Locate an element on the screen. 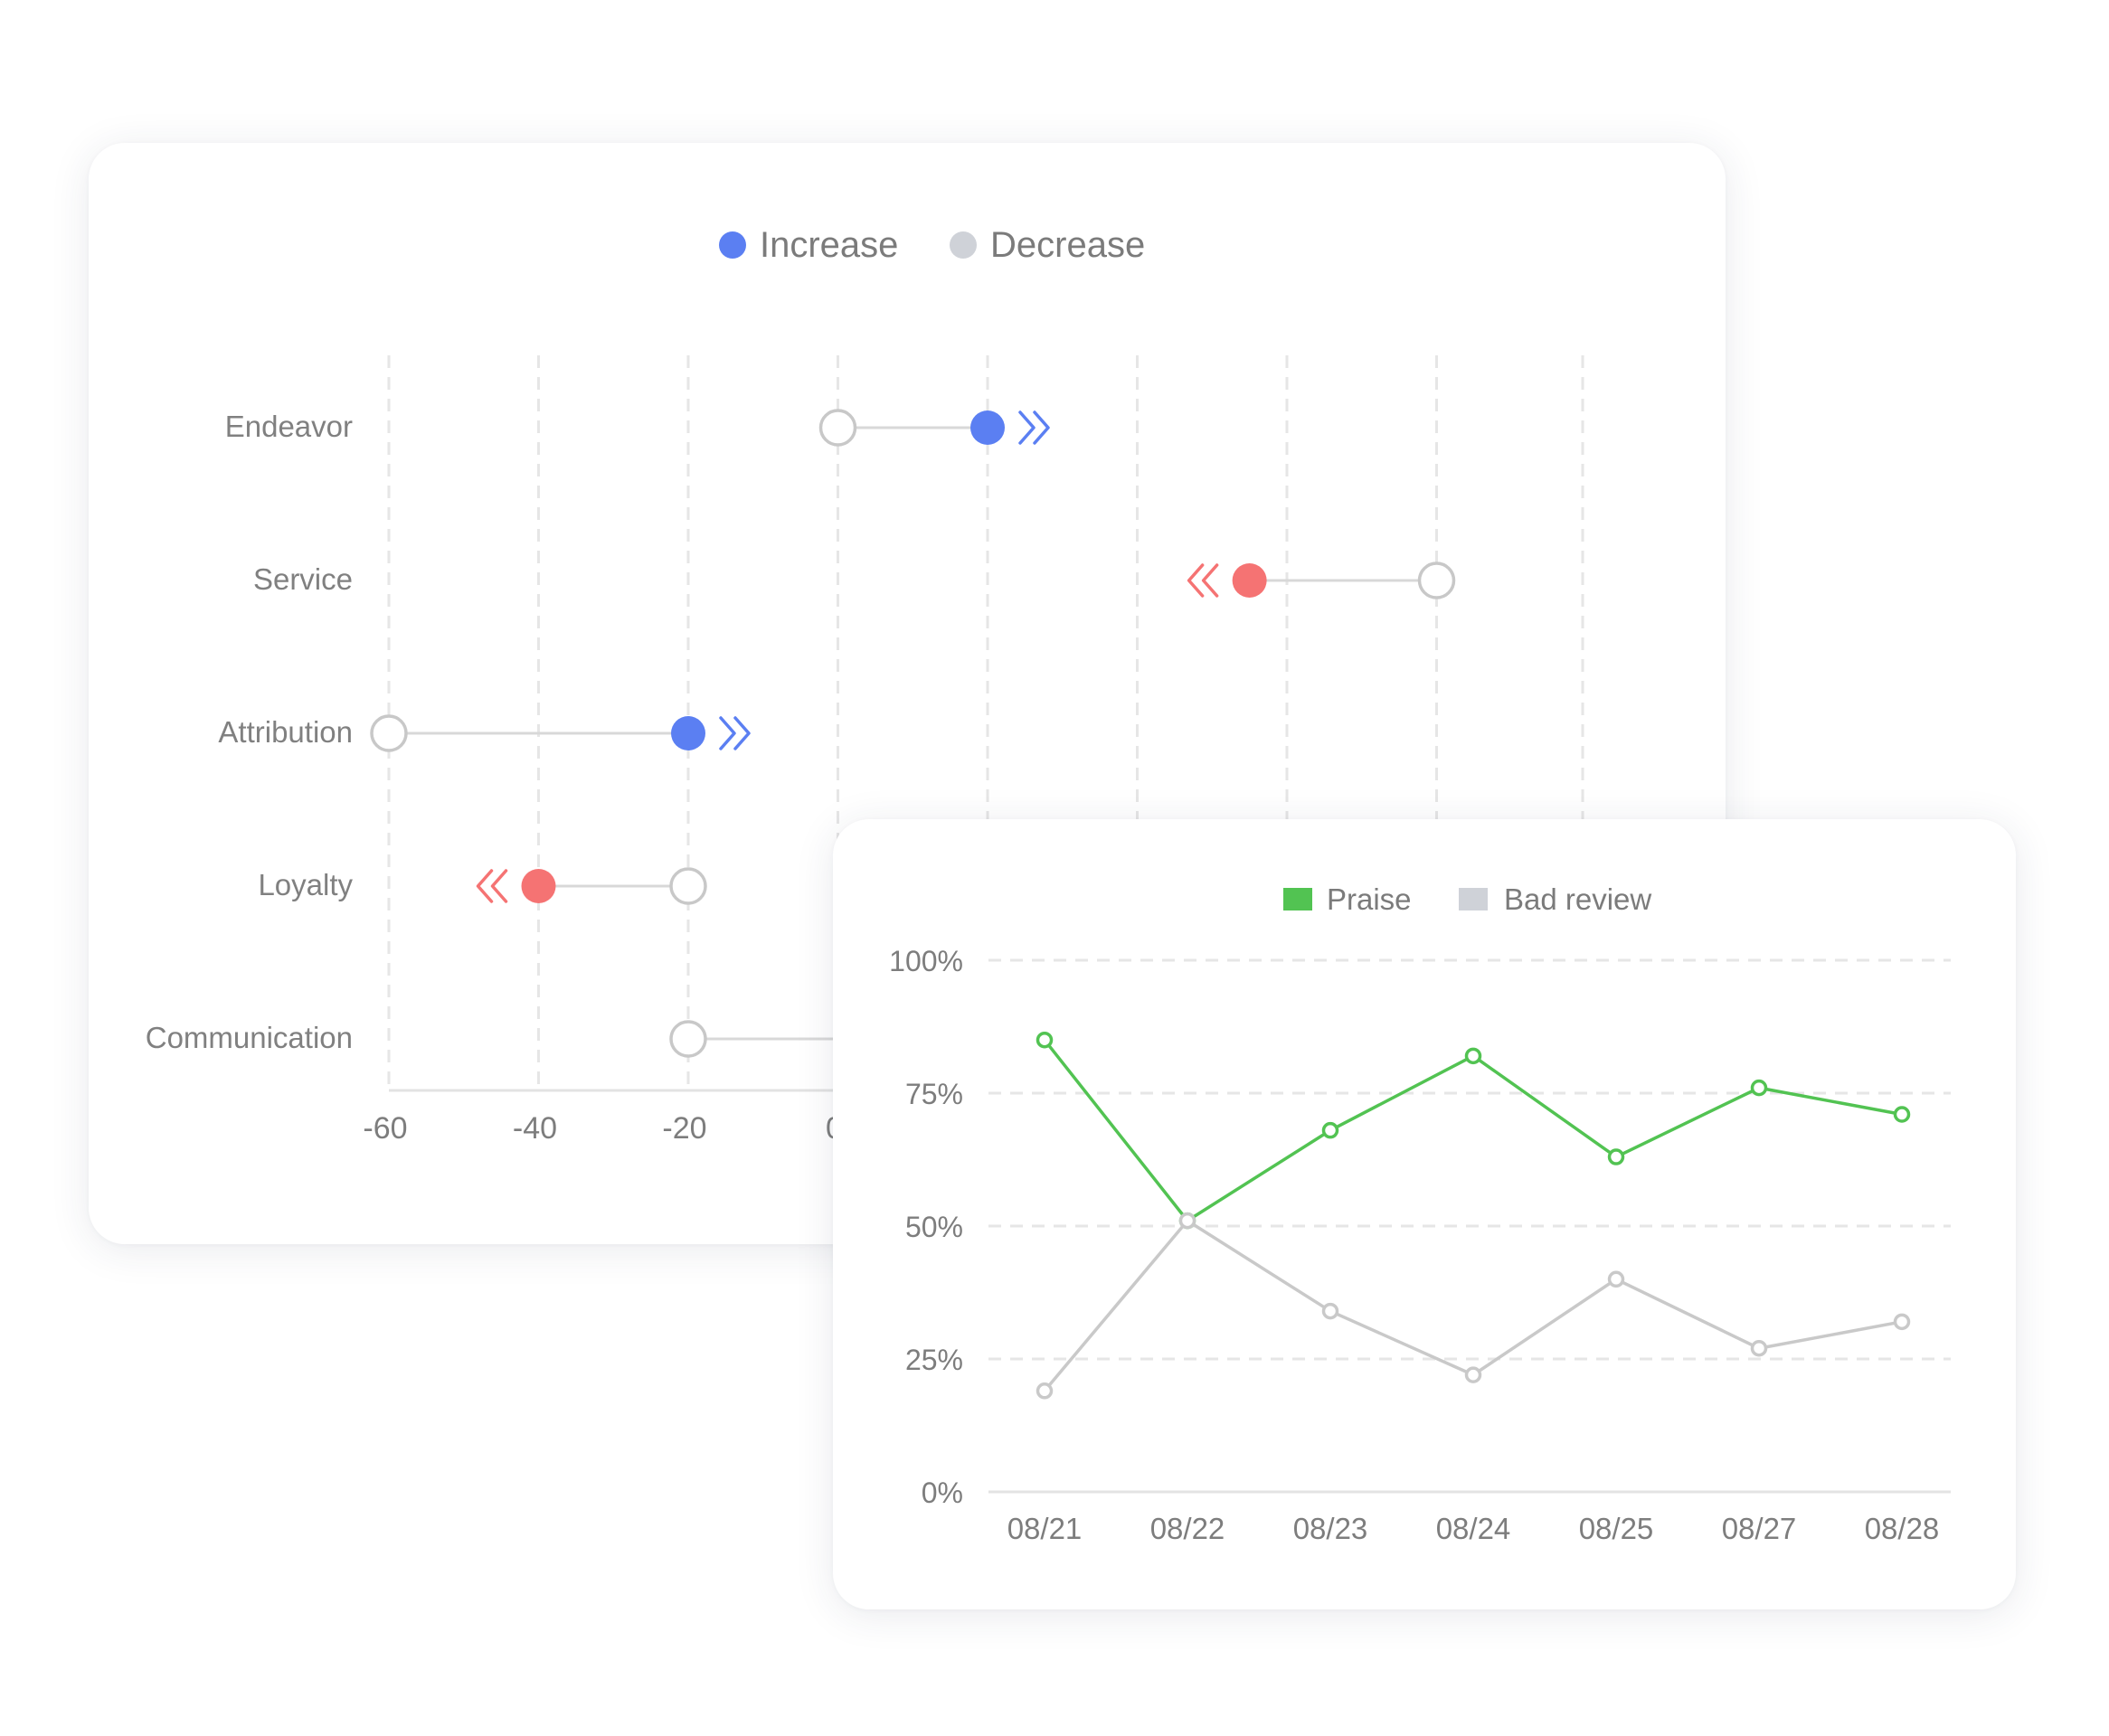 This screenshot has height=1736, width=2109. y-tick-label-1: 25% is located at coordinates (934, 1360).